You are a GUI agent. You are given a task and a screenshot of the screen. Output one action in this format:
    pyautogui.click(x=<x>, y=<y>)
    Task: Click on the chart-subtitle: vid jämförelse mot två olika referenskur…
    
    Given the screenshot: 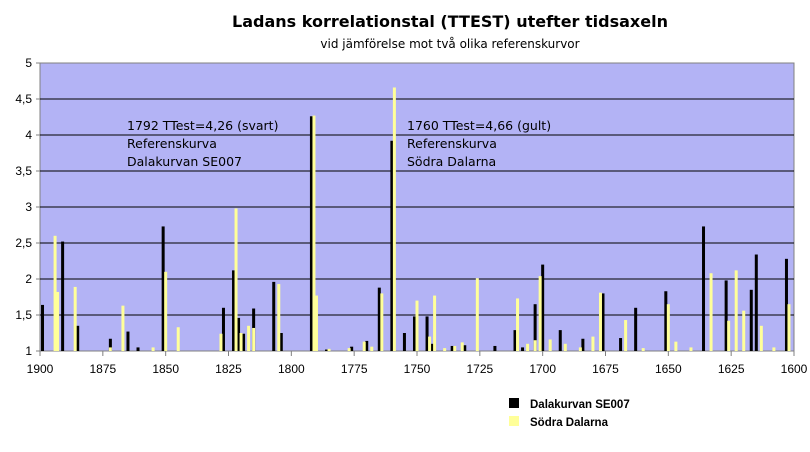 What is the action you would take?
    pyautogui.click(x=449, y=44)
    